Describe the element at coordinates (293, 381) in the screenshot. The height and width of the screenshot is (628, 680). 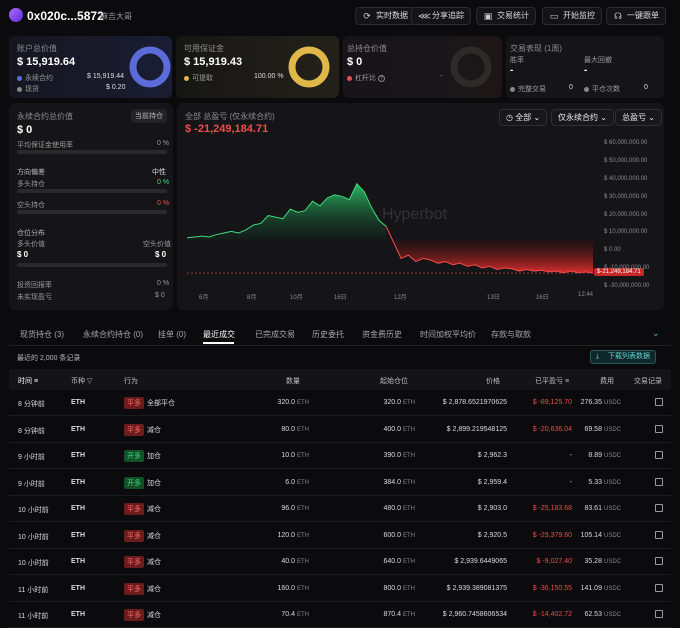
I see `col-qty: 数量` at that location.